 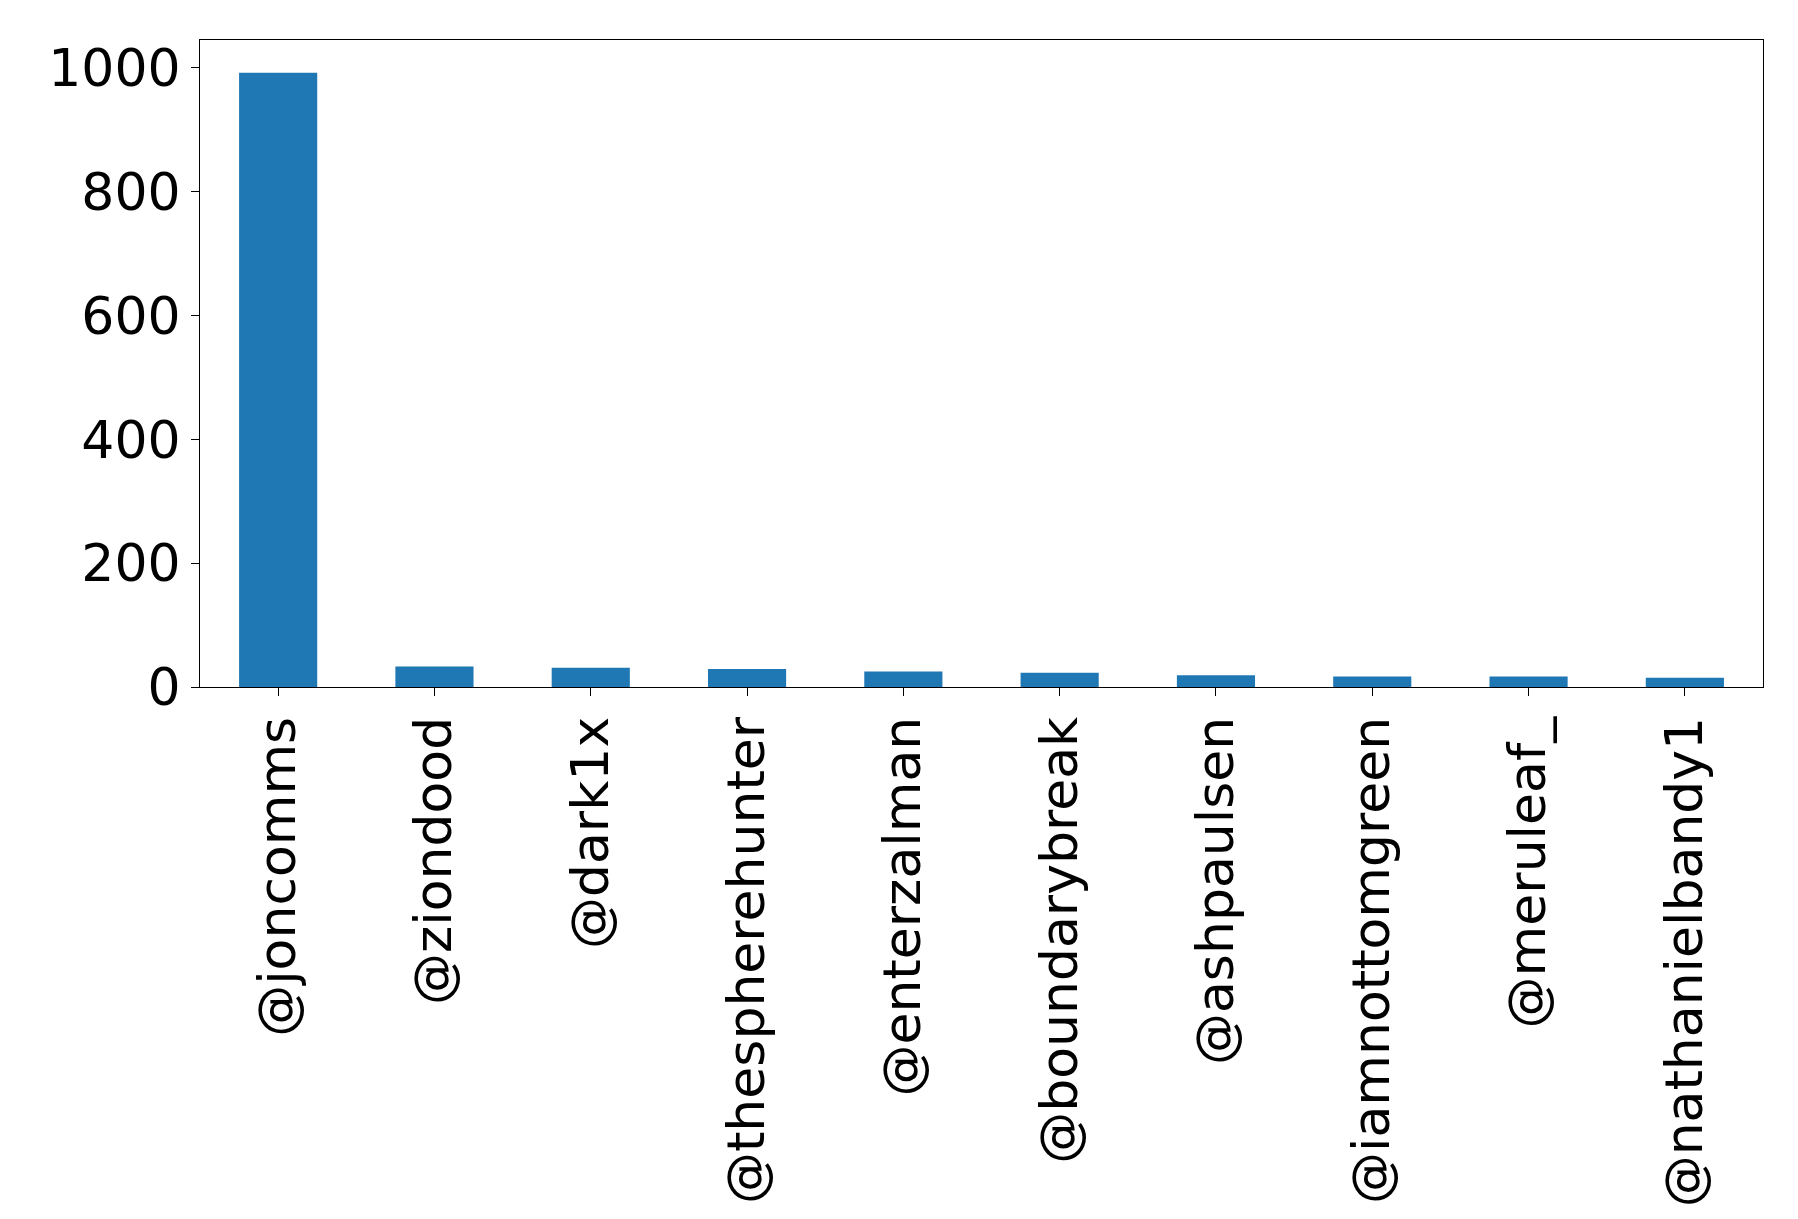 I want to click on x-tick-label: @ashpaulsen, so click(x=1214, y=891).